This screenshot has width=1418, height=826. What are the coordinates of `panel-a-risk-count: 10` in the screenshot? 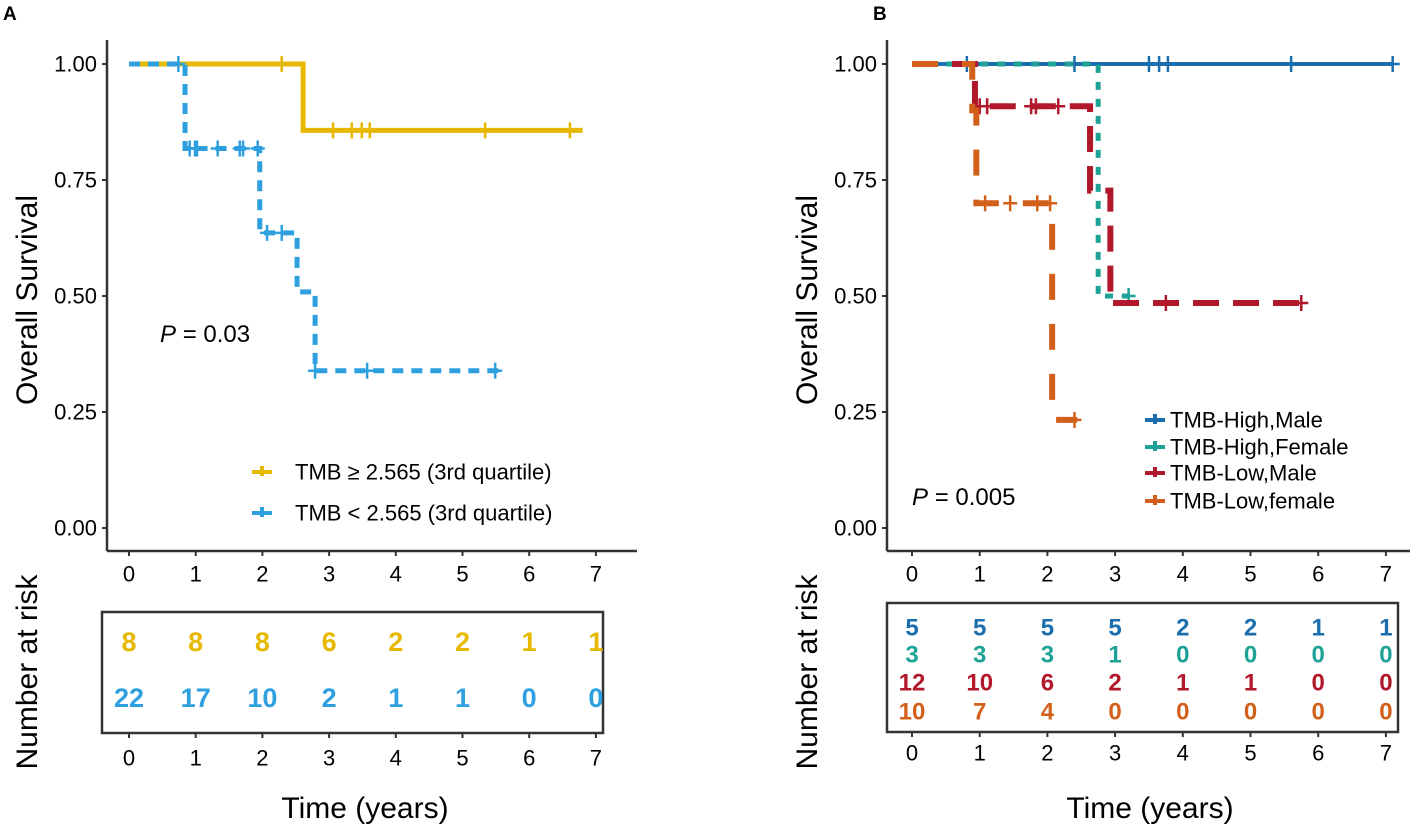 It's located at (262, 698).